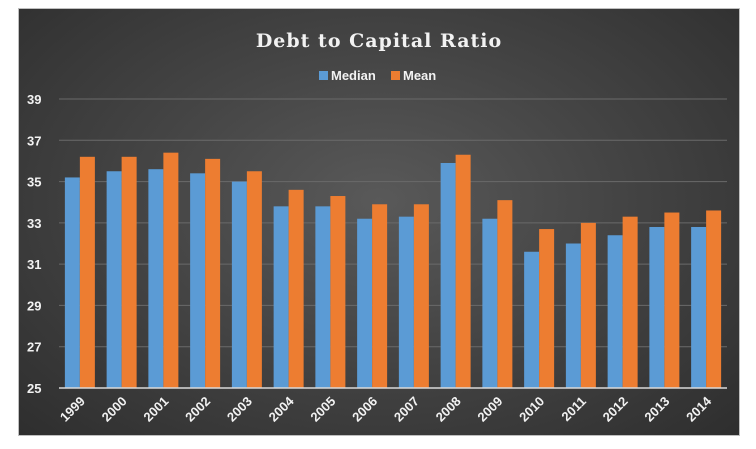 Image resolution: width=756 pixels, height=449 pixels. What do you see at coordinates (448, 409) in the screenshot?
I see `x-tick-label: 2008` at bounding box center [448, 409].